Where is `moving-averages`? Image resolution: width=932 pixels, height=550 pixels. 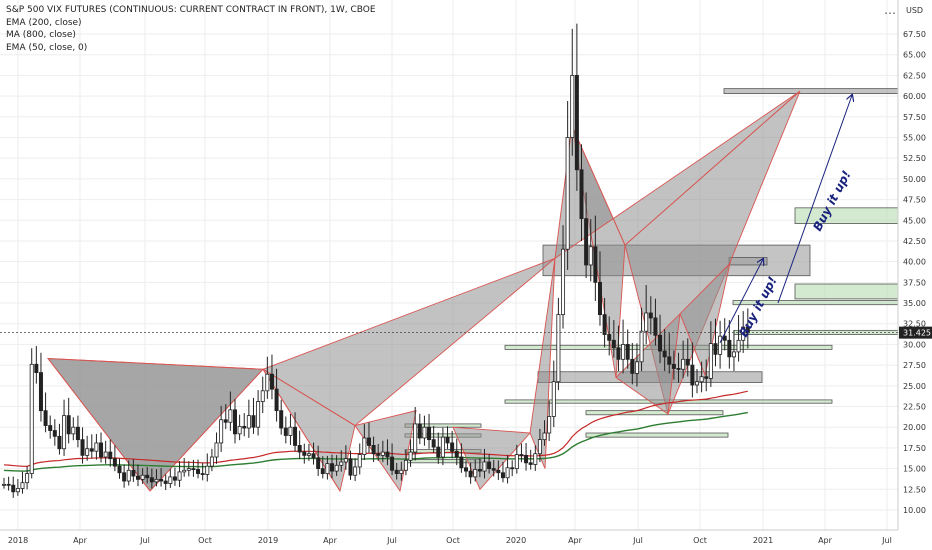
moving-averages is located at coordinates (375, 431).